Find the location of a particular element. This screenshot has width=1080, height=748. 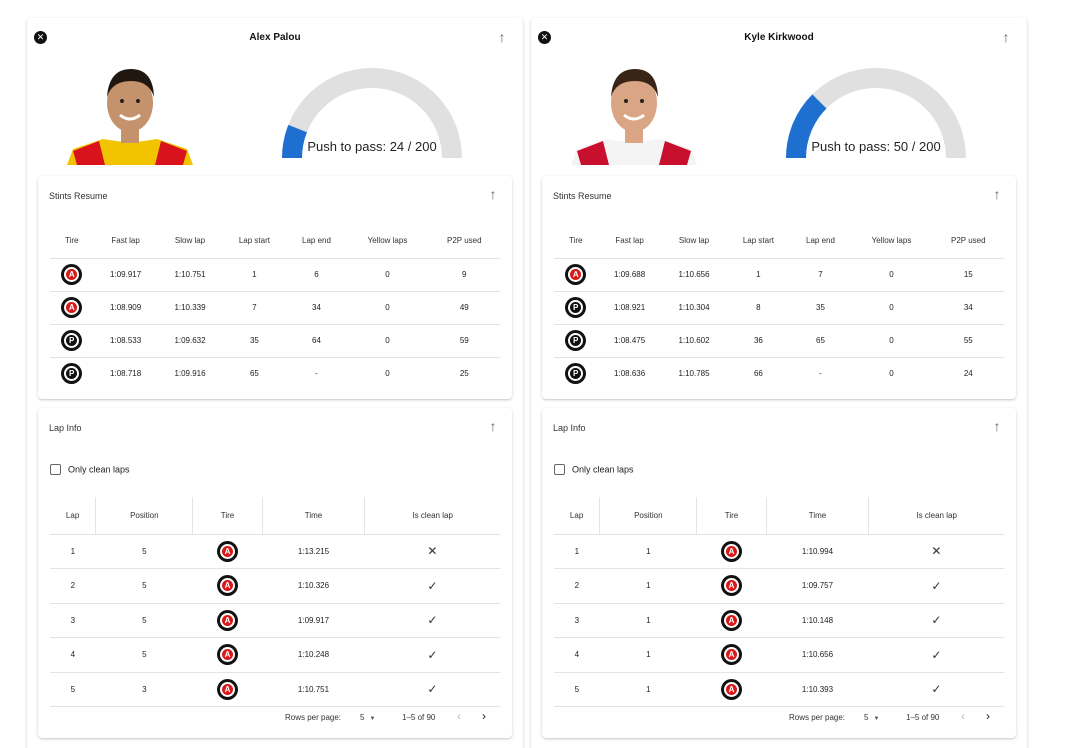

lap-col-header: Time is located at coordinates (817, 516).